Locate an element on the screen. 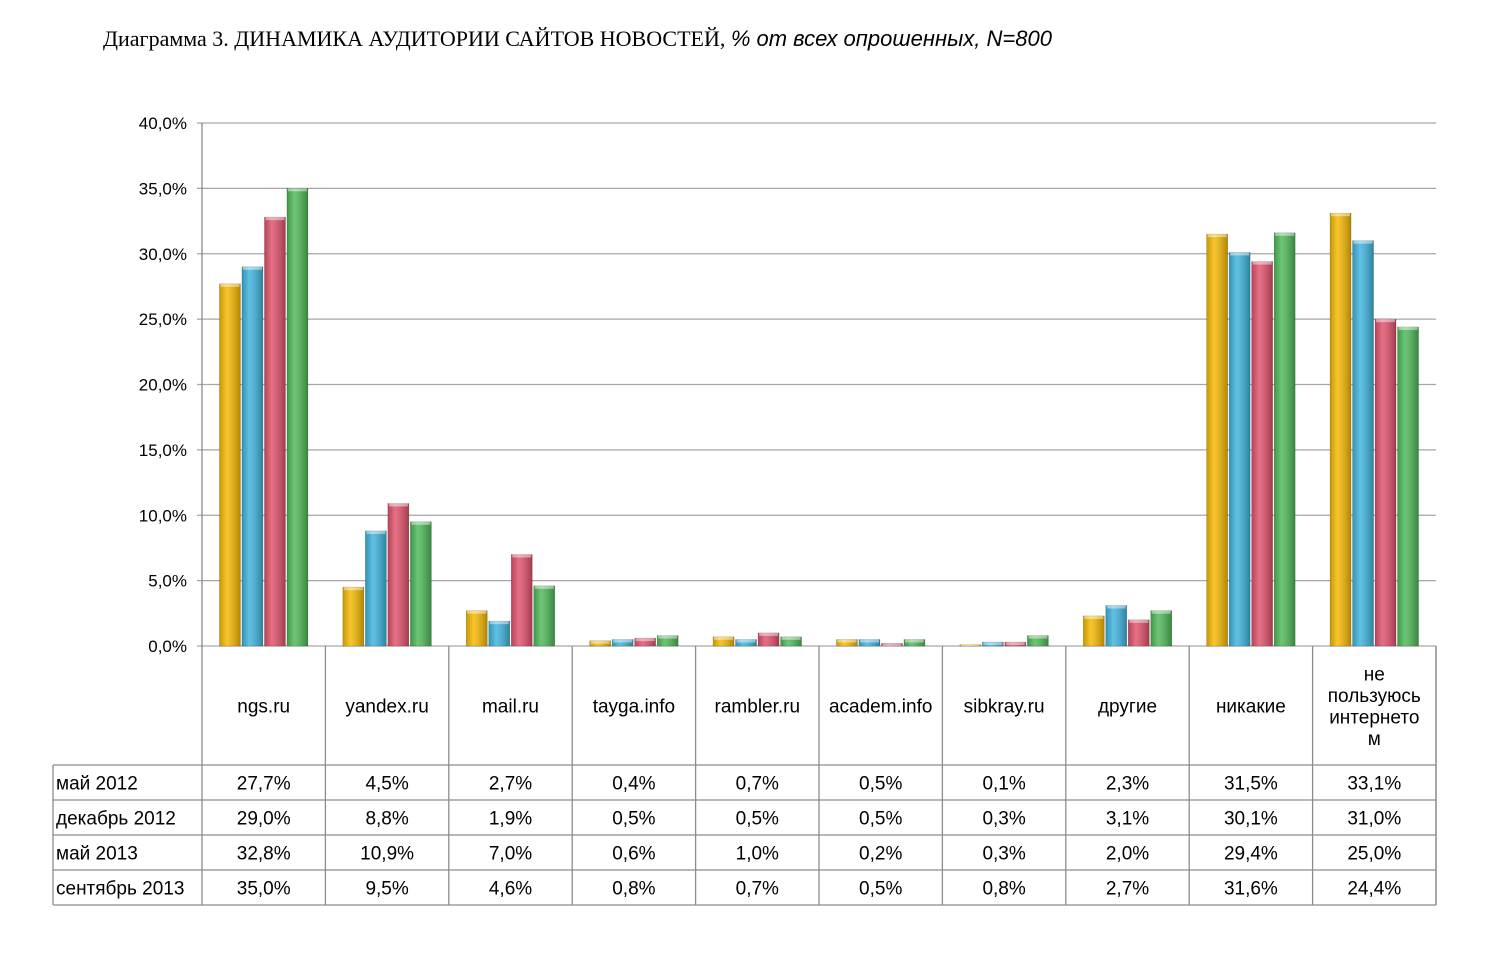 Image resolution: width=1500 pixels, height=955 pixels. data-cell: 27,7% is located at coordinates (264, 784).